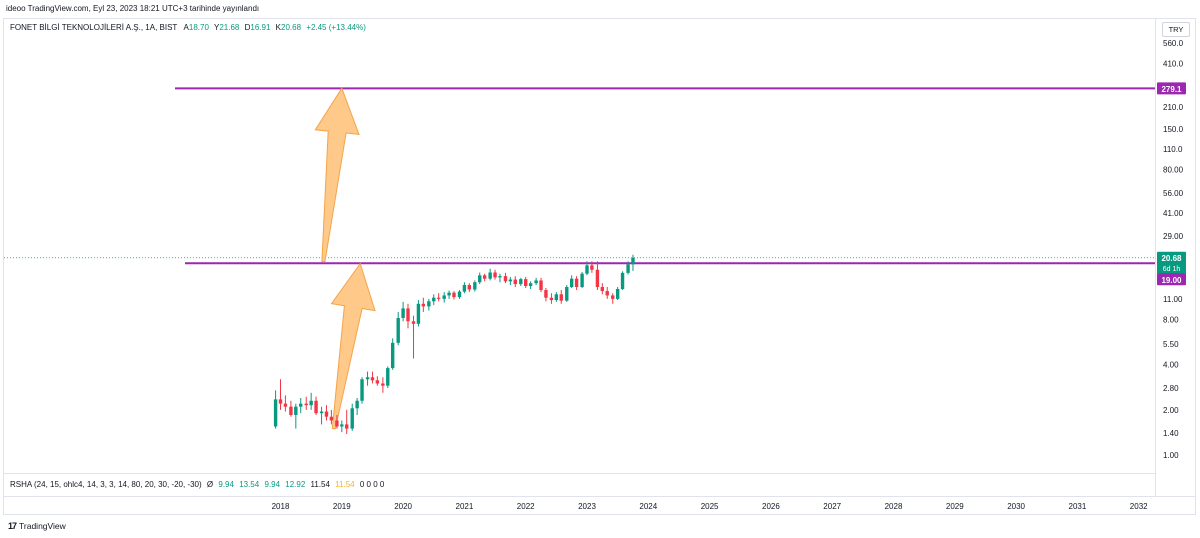 The height and width of the screenshot is (538, 1200). I want to click on x-tick-label: 2018, so click(281, 506).